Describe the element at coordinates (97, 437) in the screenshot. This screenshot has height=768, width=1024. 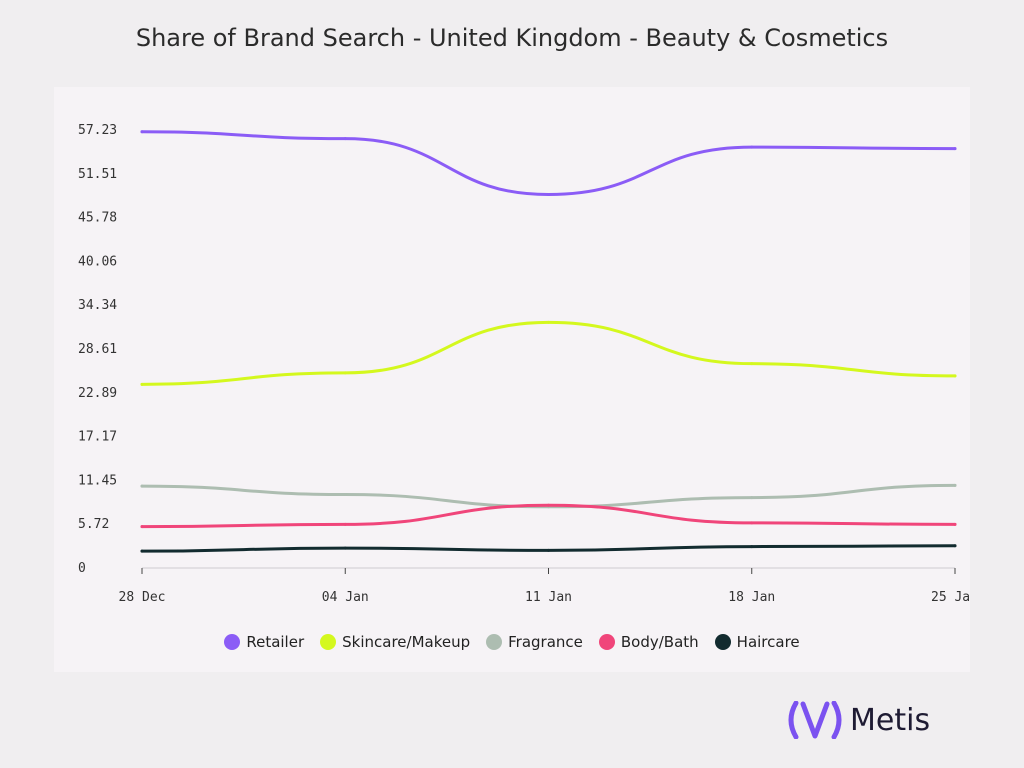
I see `y-tick-label: 17.17` at that location.